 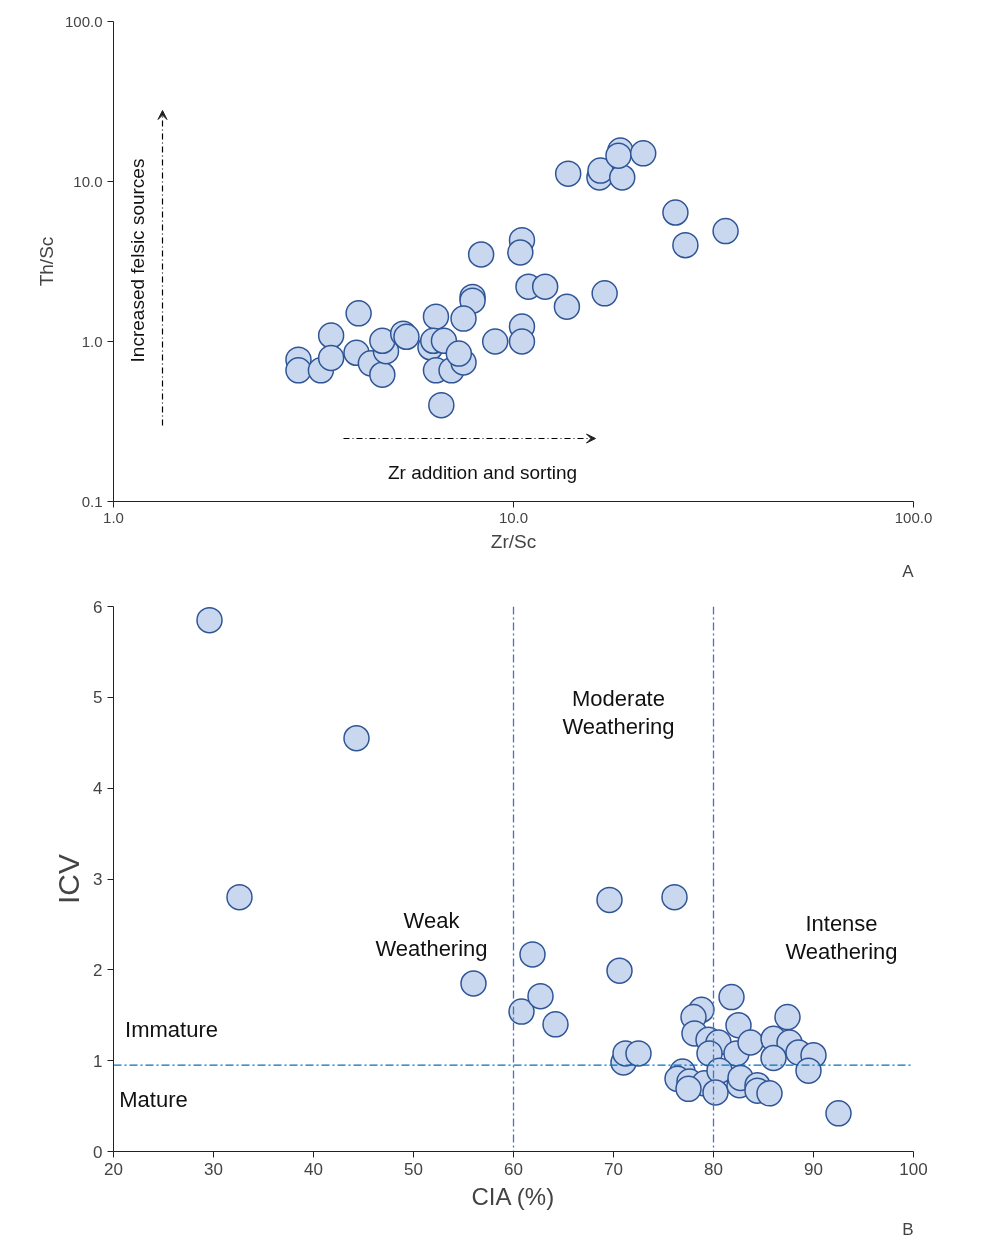 What do you see at coordinates (713, 1169) in the screenshot?
I see `x-tick-label: 80` at bounding box center [713, 1169].